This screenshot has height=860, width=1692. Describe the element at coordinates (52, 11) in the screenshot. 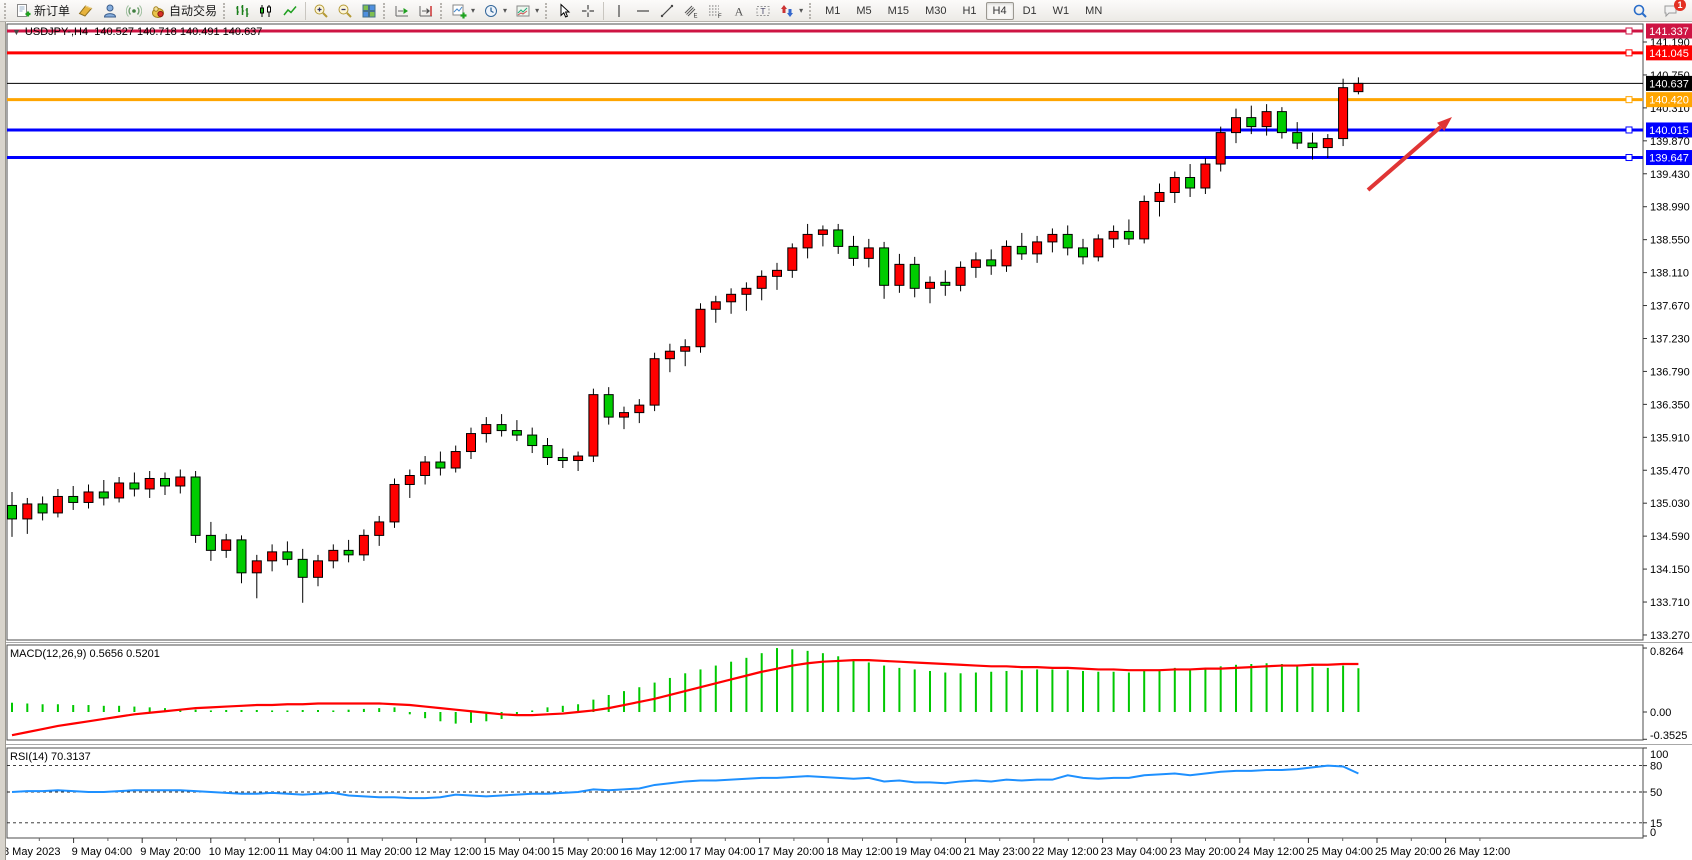

I see `new-order-label: 新订单` at that location.